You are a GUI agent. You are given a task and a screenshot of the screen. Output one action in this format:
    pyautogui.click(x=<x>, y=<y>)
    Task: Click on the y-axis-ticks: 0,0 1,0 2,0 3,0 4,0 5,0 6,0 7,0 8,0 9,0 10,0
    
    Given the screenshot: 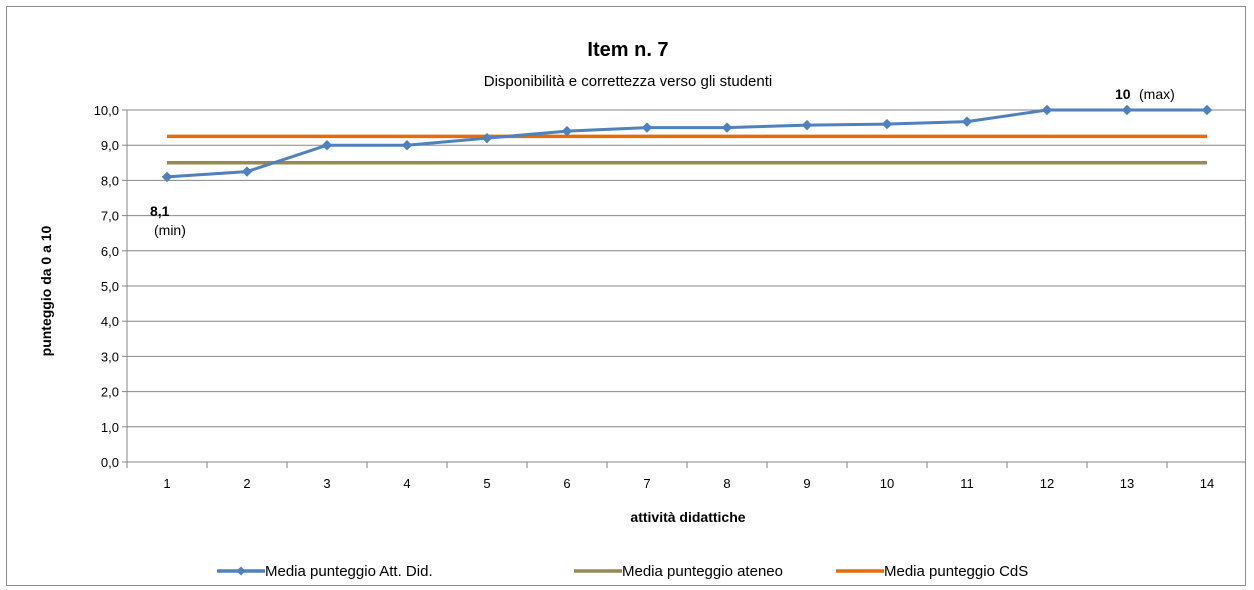 What is the action you would take?
    pyautogui.click(x=110, y=286)
    